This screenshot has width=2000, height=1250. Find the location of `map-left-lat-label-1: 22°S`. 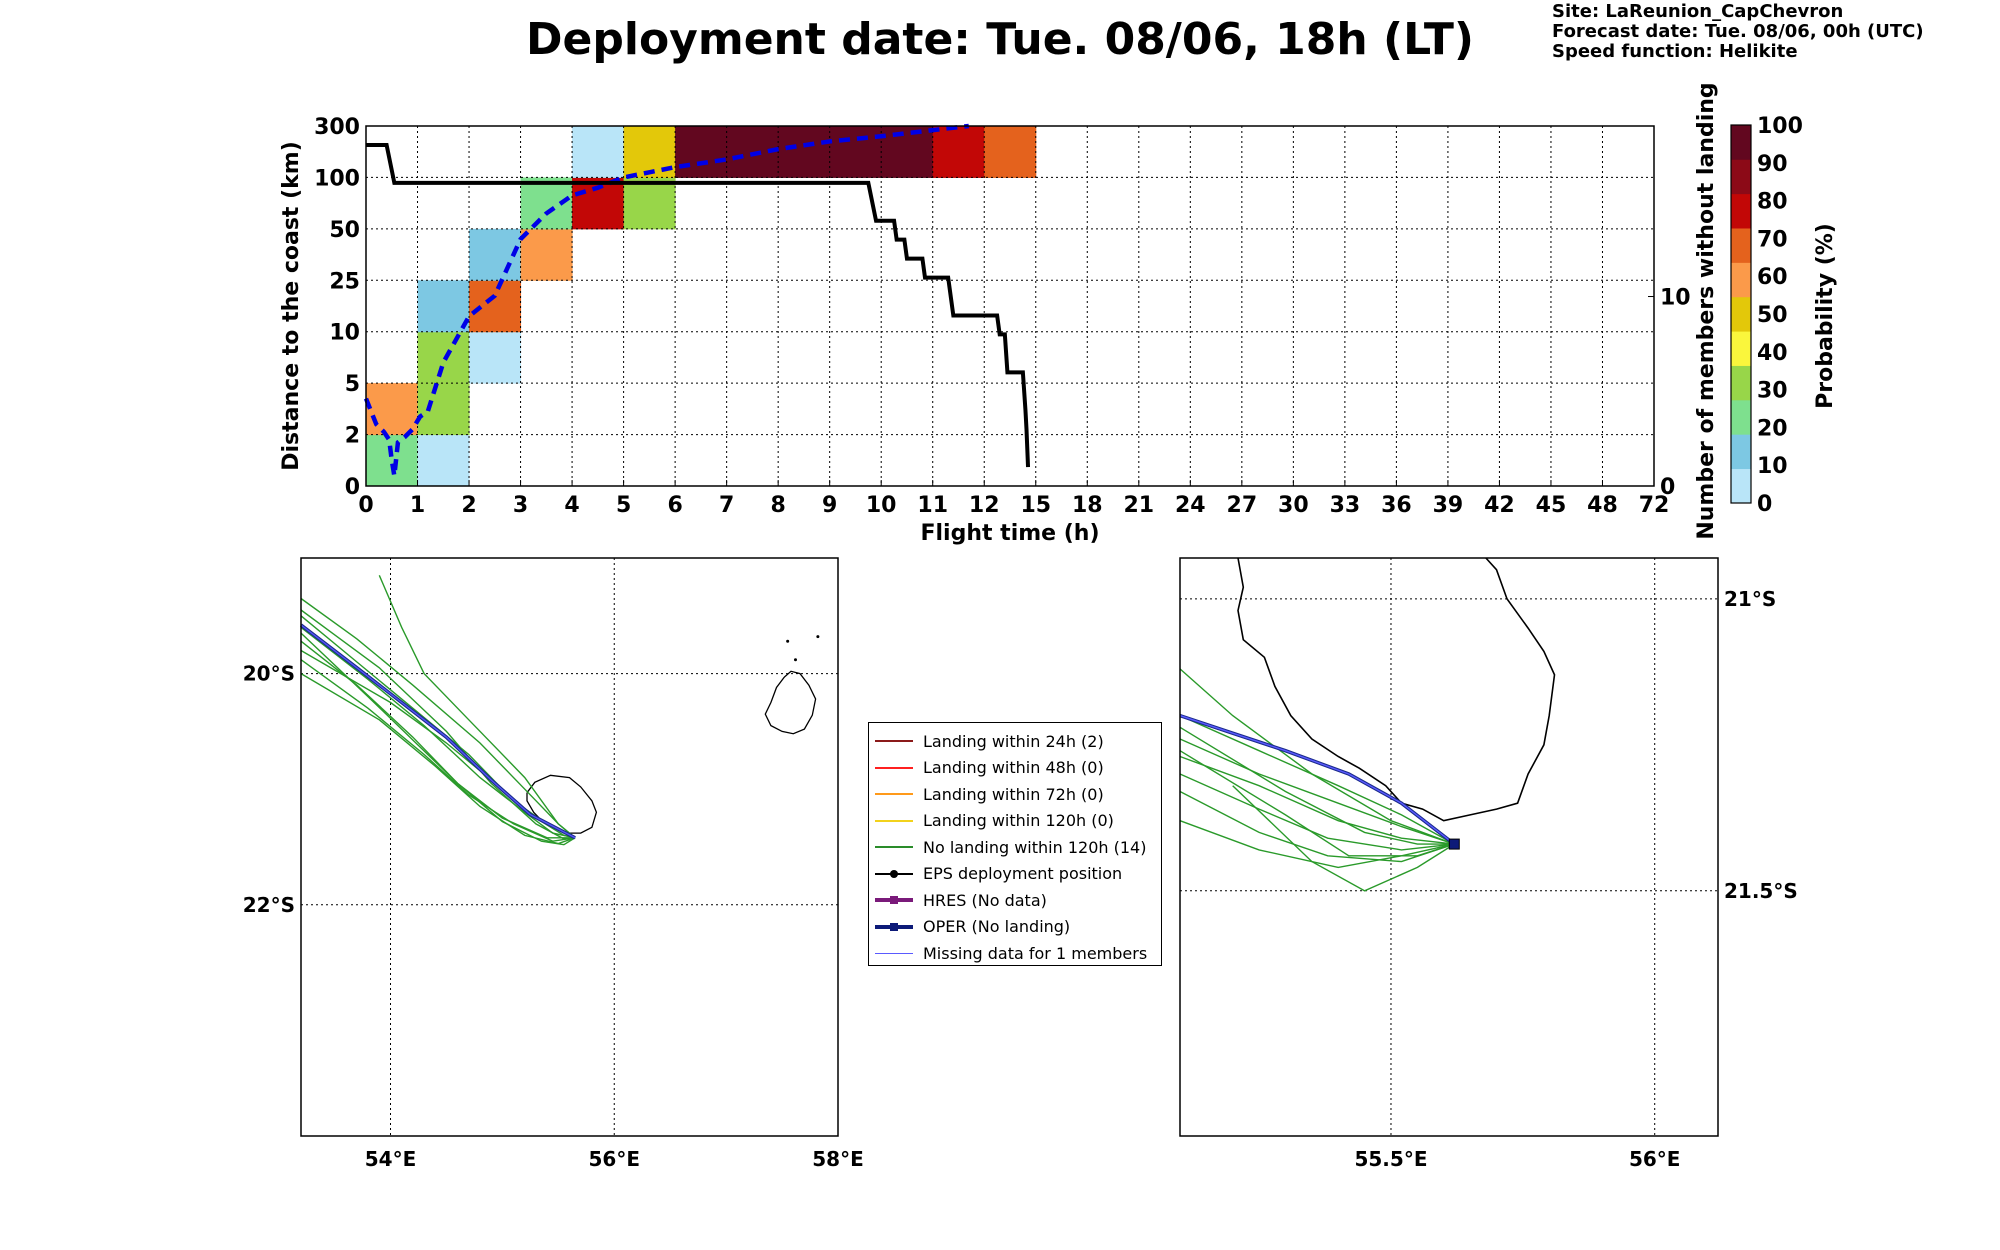

map-left-lat-label-1: 22°S is located at coordinates (269, 905).